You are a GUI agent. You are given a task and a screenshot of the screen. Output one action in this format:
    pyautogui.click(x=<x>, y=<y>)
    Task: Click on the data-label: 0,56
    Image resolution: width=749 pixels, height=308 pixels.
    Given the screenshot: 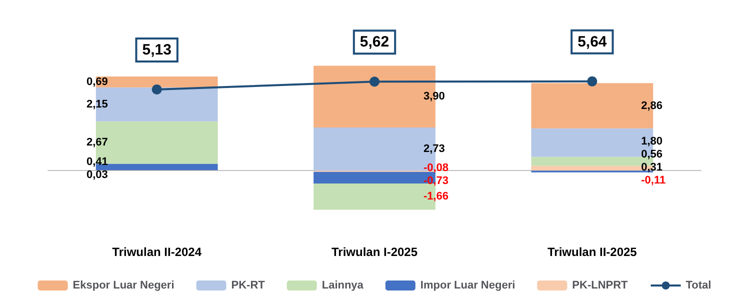 What is the action you would take?
    pyautogui.click(x=652, y=154)
    